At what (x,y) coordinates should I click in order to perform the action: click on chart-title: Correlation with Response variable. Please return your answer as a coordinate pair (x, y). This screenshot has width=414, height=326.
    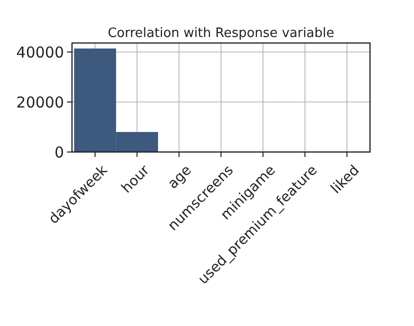
    Looking at the image, I should click on (221, 33).